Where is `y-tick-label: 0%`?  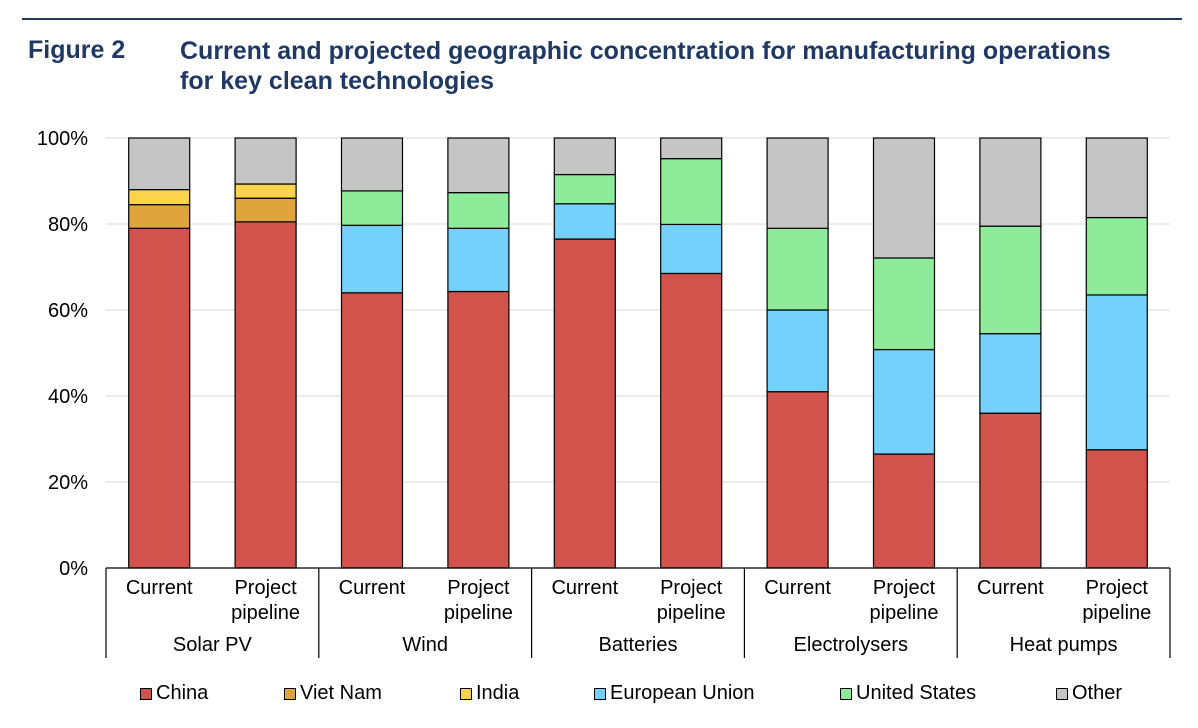 y-tick-label: 0% is located at coordinates (73, 569).